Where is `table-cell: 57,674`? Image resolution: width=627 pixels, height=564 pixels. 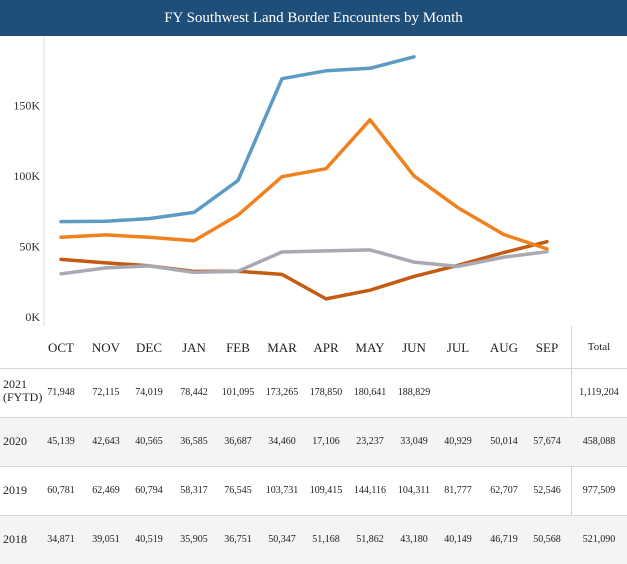 table-cell: 57,674 is located at coordinates (547, 441).